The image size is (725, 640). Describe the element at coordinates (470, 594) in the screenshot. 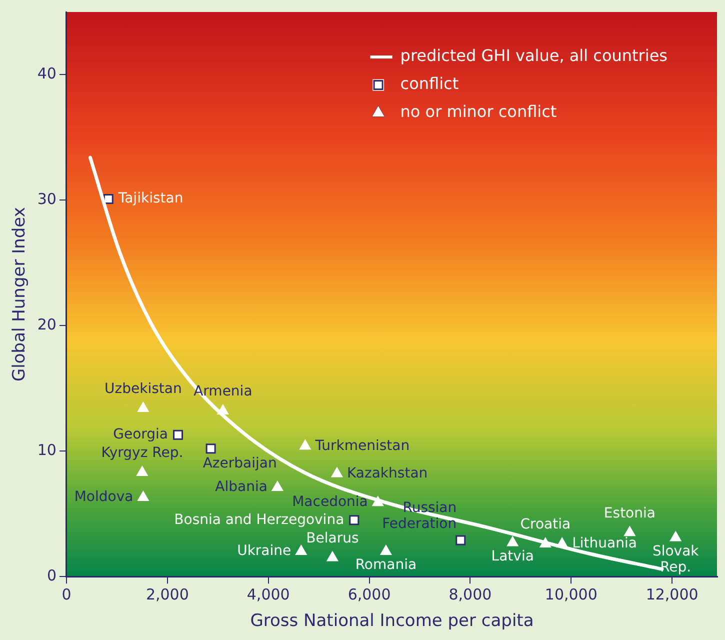

I see `x-tick-label: 8,000` at that location.